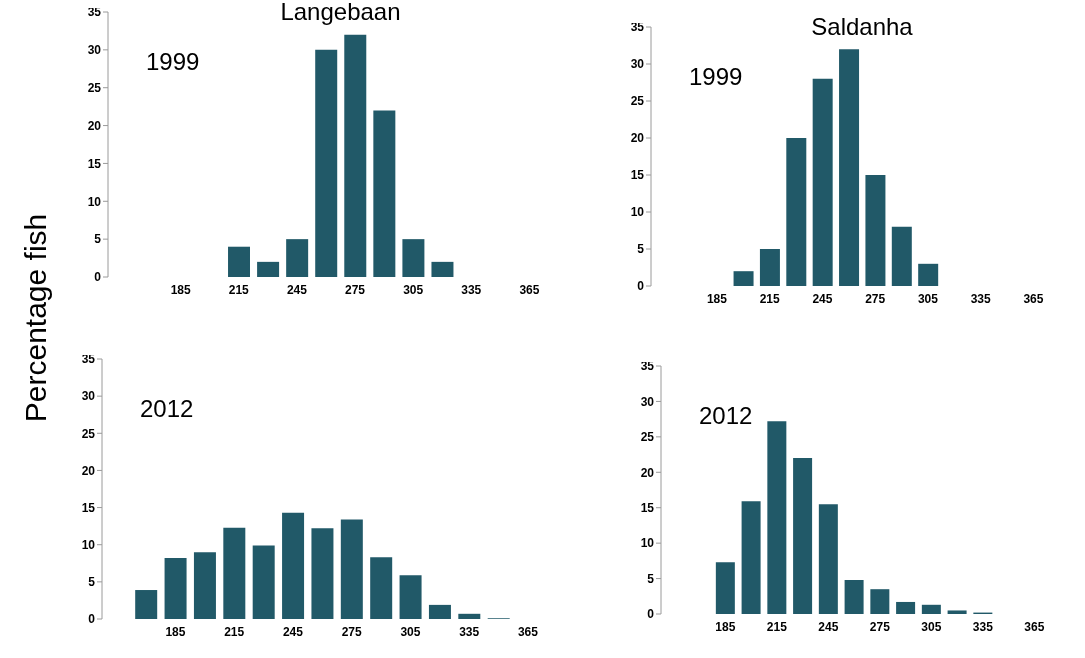 This screenshot has height=658, width=1085. I want to click on chart-title: Saldanha, so click(862, 27).